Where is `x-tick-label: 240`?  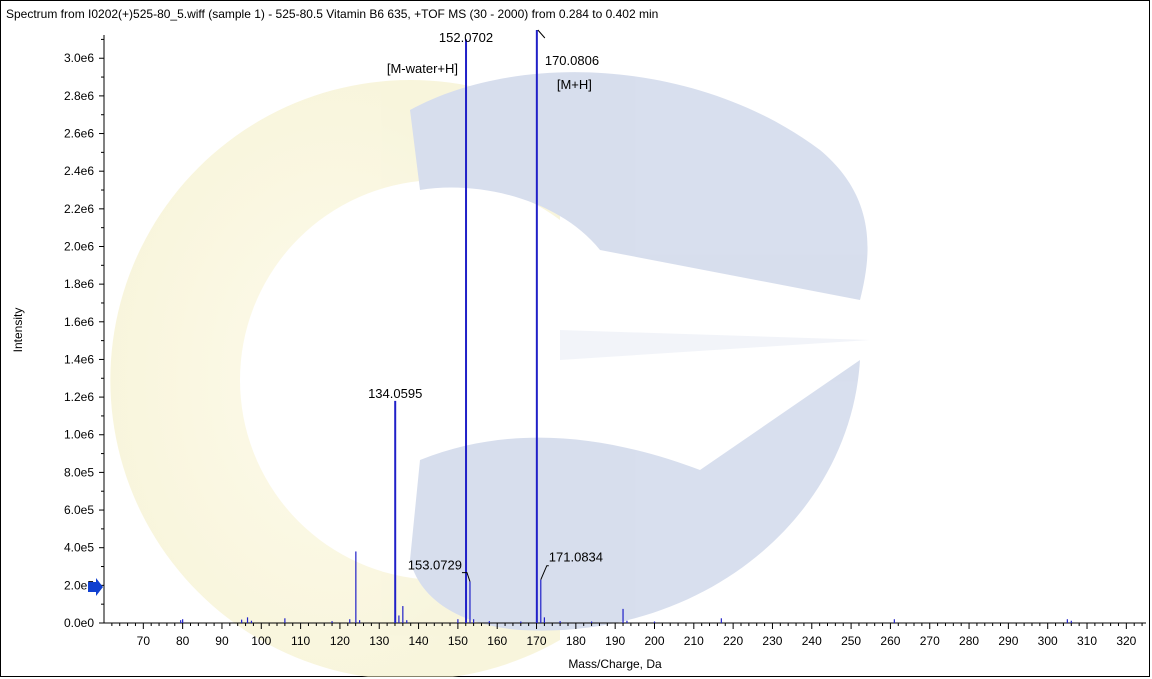 x-tick-label: 240 is located at coordinates (812, 641).